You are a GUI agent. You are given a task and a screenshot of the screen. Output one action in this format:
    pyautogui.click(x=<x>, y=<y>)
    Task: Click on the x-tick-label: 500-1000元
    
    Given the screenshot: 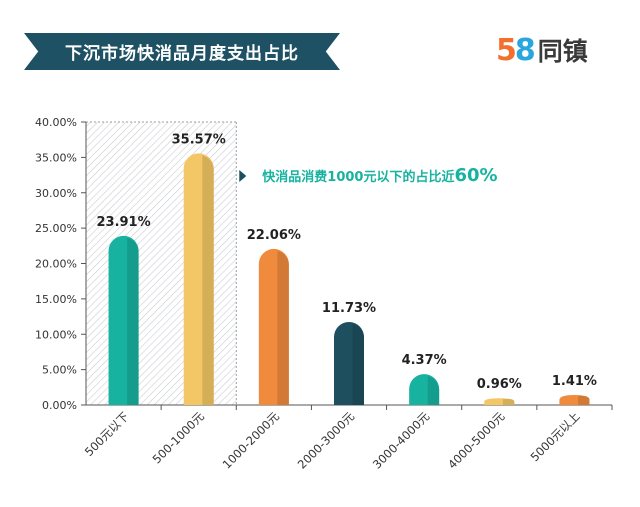 What is the action you would take?
    pyautogui.click(x=179, y=438)
    